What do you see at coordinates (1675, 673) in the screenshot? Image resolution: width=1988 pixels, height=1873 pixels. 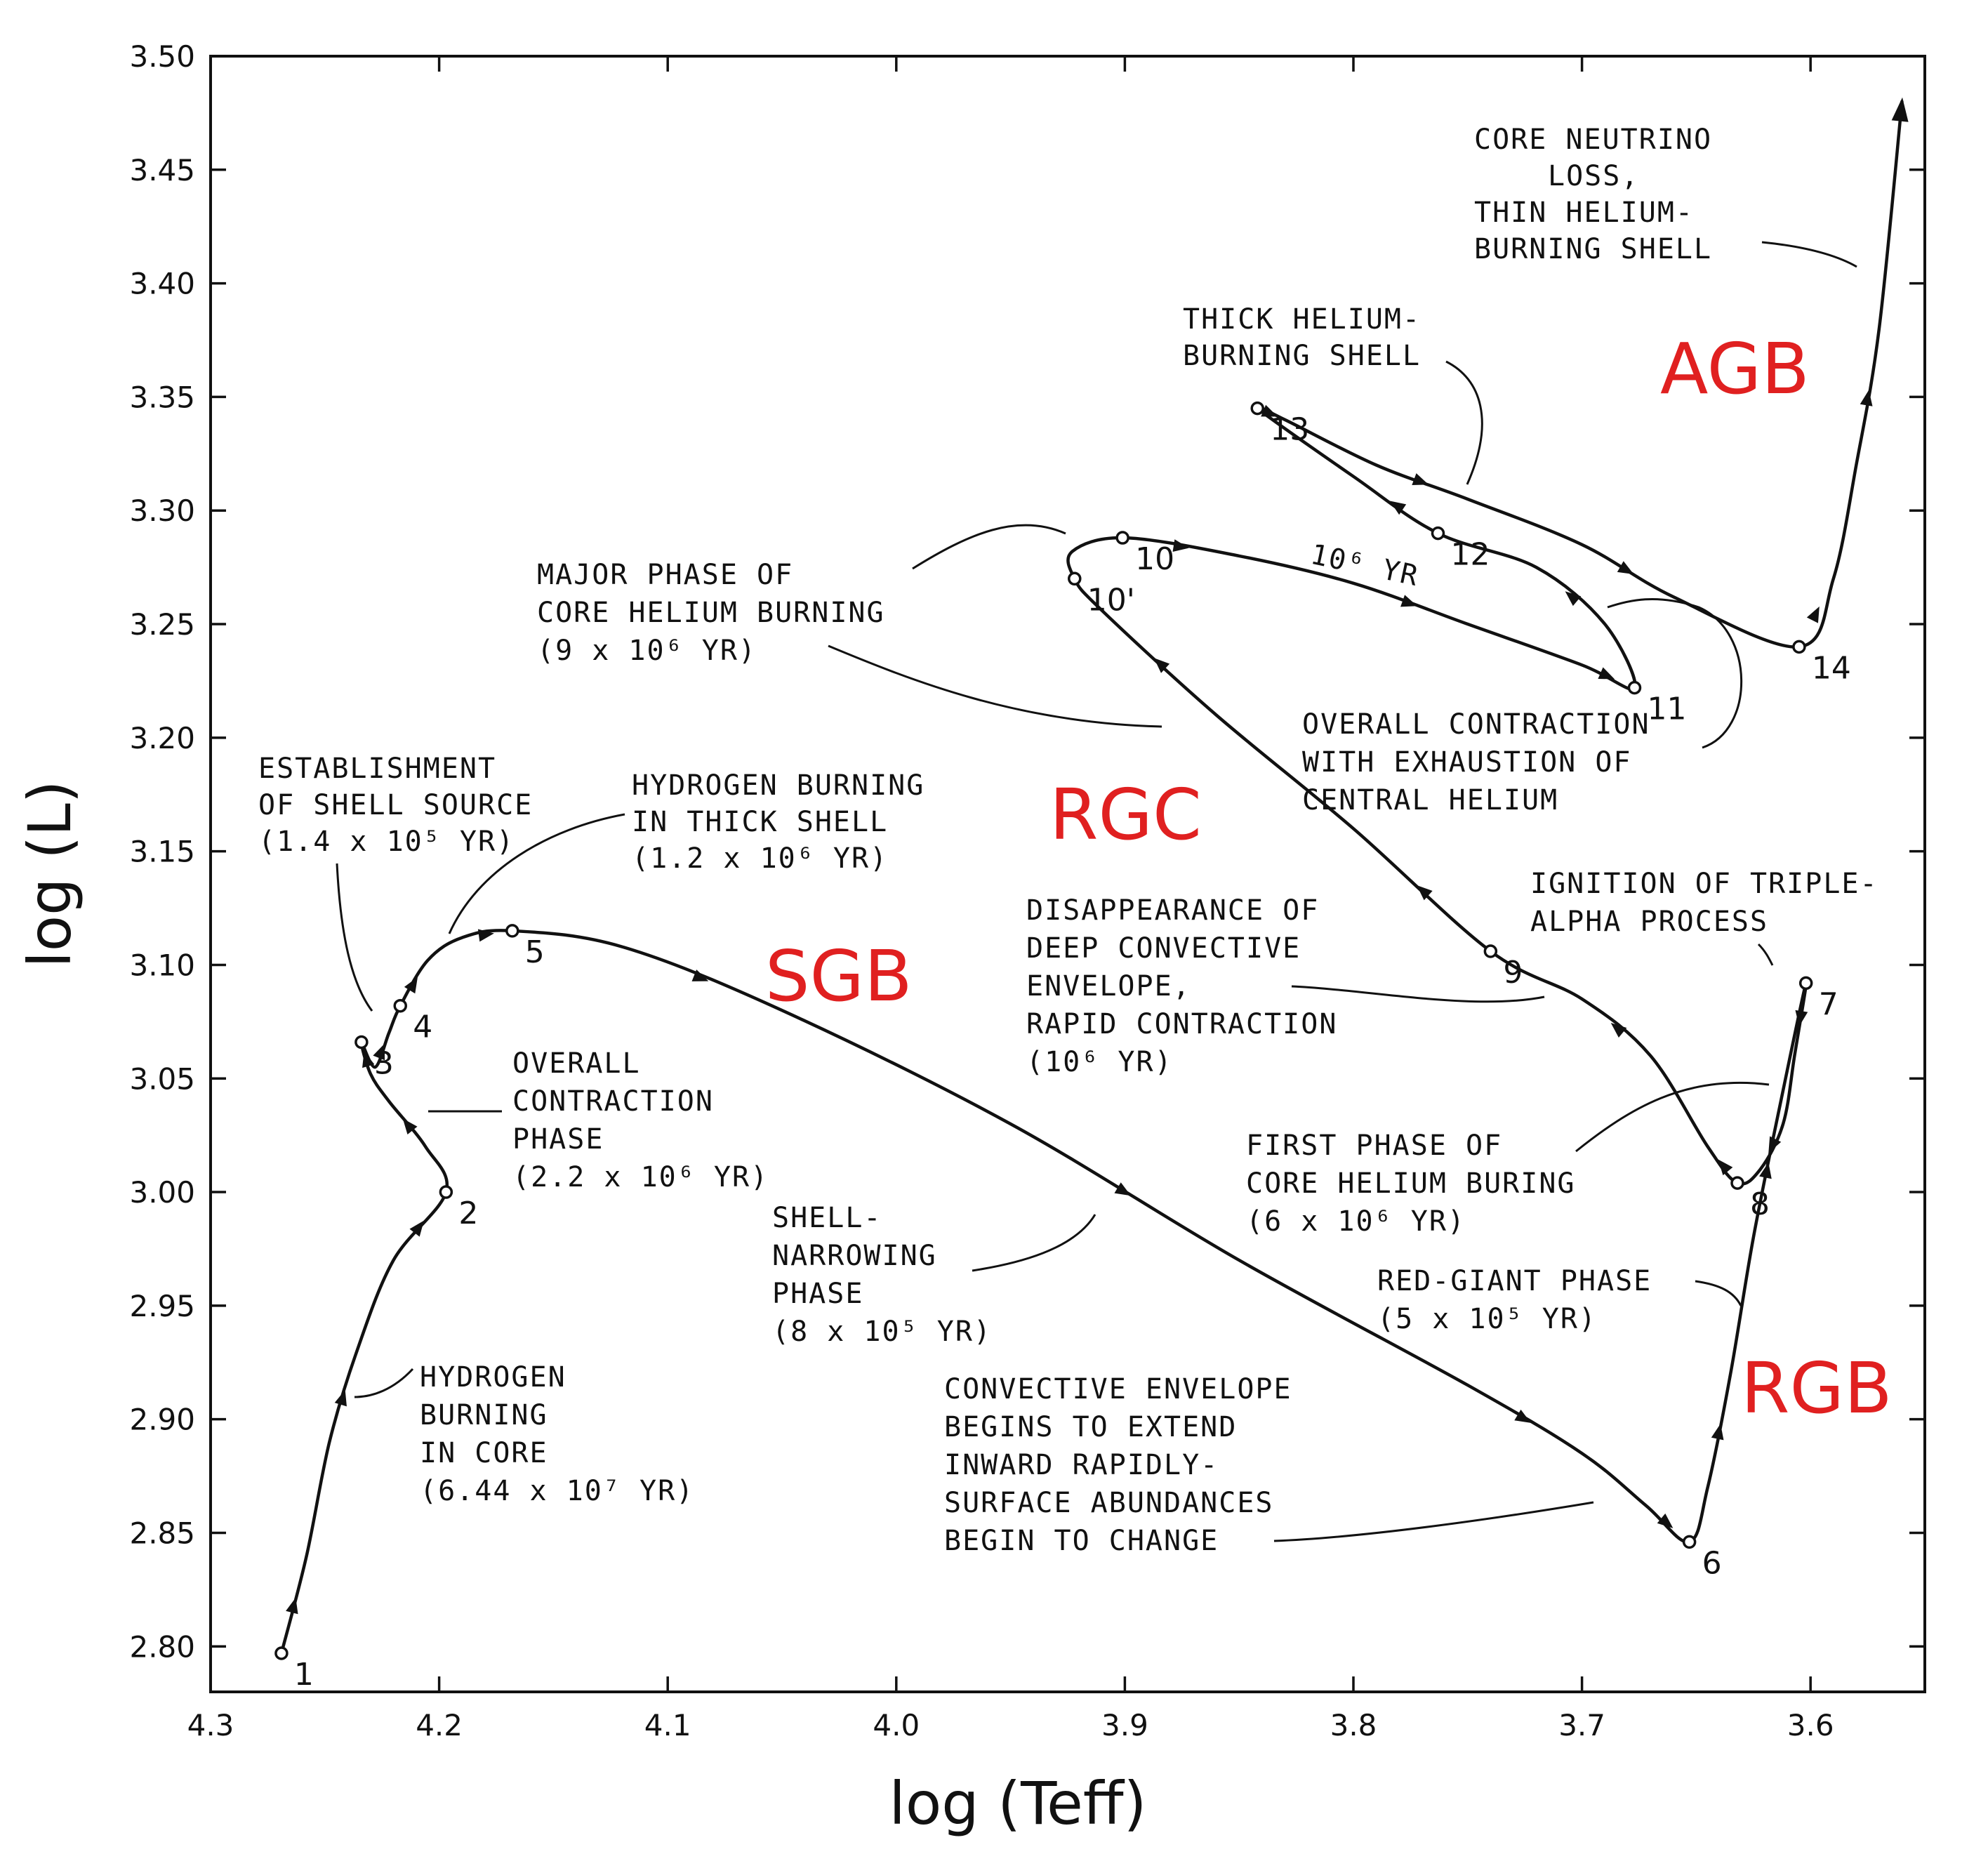 I see `leader-exhaustion` at bounding box center [1675, 673].